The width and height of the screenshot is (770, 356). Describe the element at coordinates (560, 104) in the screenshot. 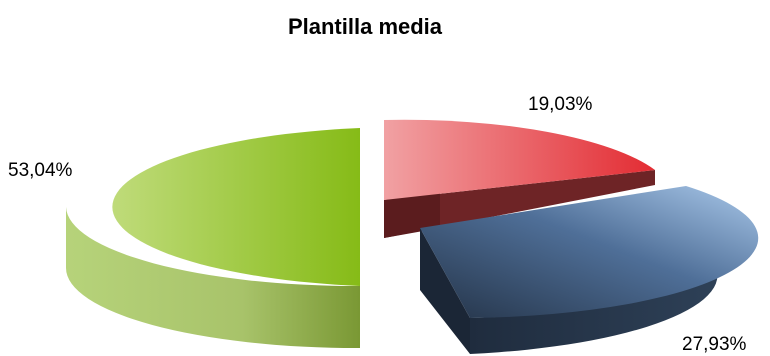

I see `data-label-red: 19,03%` at that location.